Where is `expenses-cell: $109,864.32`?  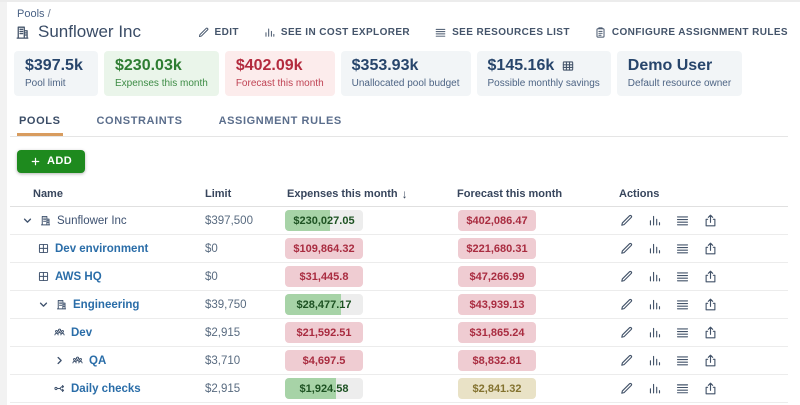 expenses-cell: $109,864.32 is located at coordinates (370, 248).